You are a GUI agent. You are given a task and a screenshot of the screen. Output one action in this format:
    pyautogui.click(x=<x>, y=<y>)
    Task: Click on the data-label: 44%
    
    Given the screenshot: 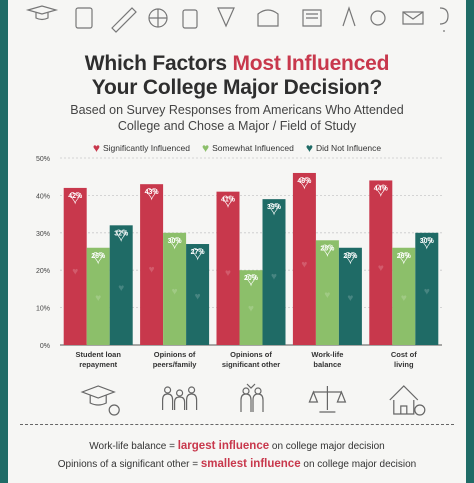 What is the action you would take?
    pyautogui.click(x=381, y=188)
    